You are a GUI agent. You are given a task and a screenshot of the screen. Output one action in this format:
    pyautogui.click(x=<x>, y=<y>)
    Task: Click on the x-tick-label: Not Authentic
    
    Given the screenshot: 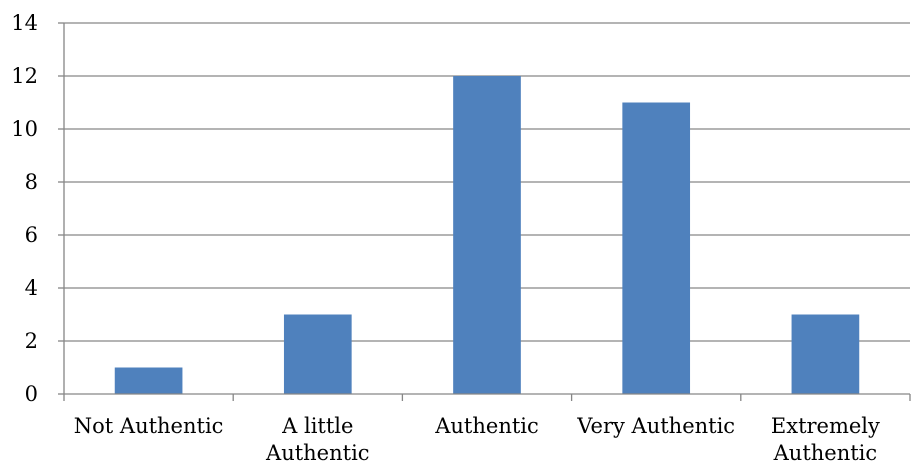 What is the action you would take?
    pyautogui.click(x=149, y=426)
    